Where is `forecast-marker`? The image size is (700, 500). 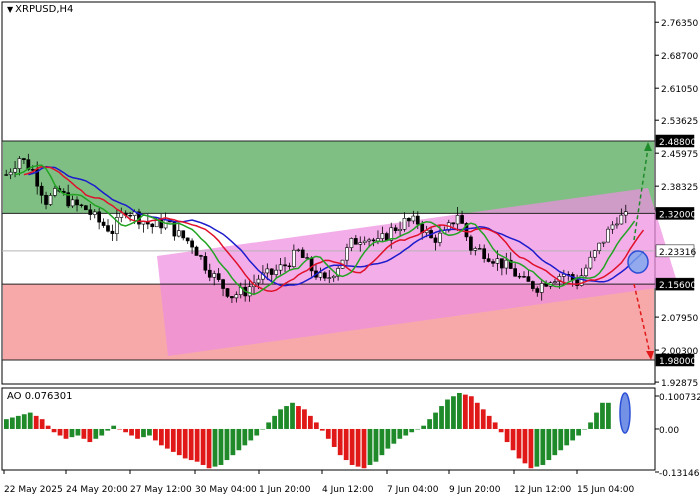
forecast-marker is located at coordinates (638, 262).